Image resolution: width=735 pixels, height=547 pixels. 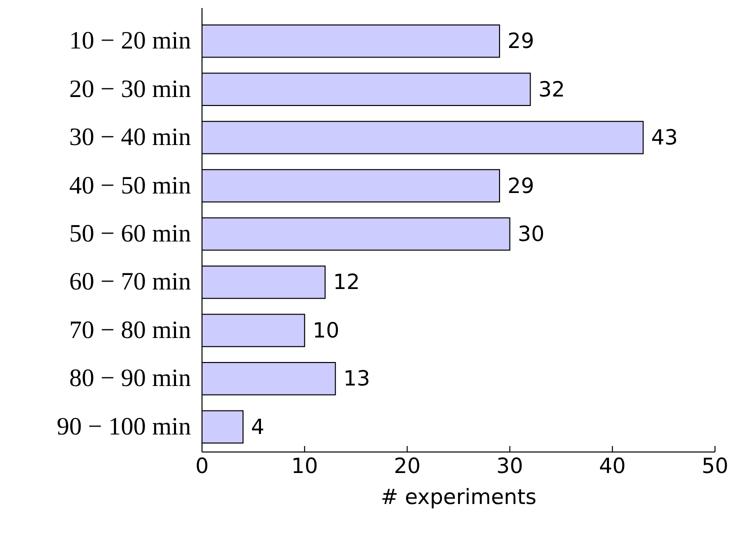 What do you see at coordinates (130, 330) in the screenshot?
I see `y-tick-label: 70 − 80 min` at bounding box center [130, 330].